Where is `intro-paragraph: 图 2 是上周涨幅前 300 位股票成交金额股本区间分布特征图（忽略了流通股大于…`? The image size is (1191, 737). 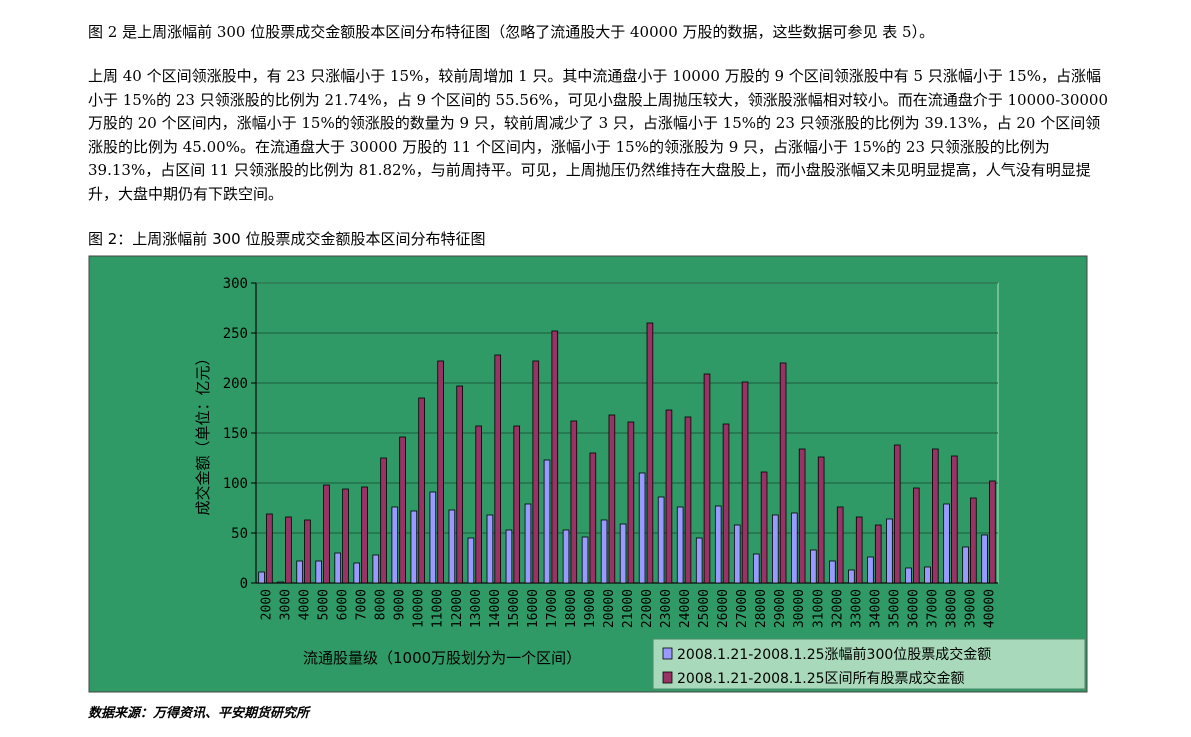 intro-paragraph: 图 2 是上周涨幅前 300 位股票成交金额股本区间分布特征图（忽略了流通股大于… is located at coordinates (511, 32).